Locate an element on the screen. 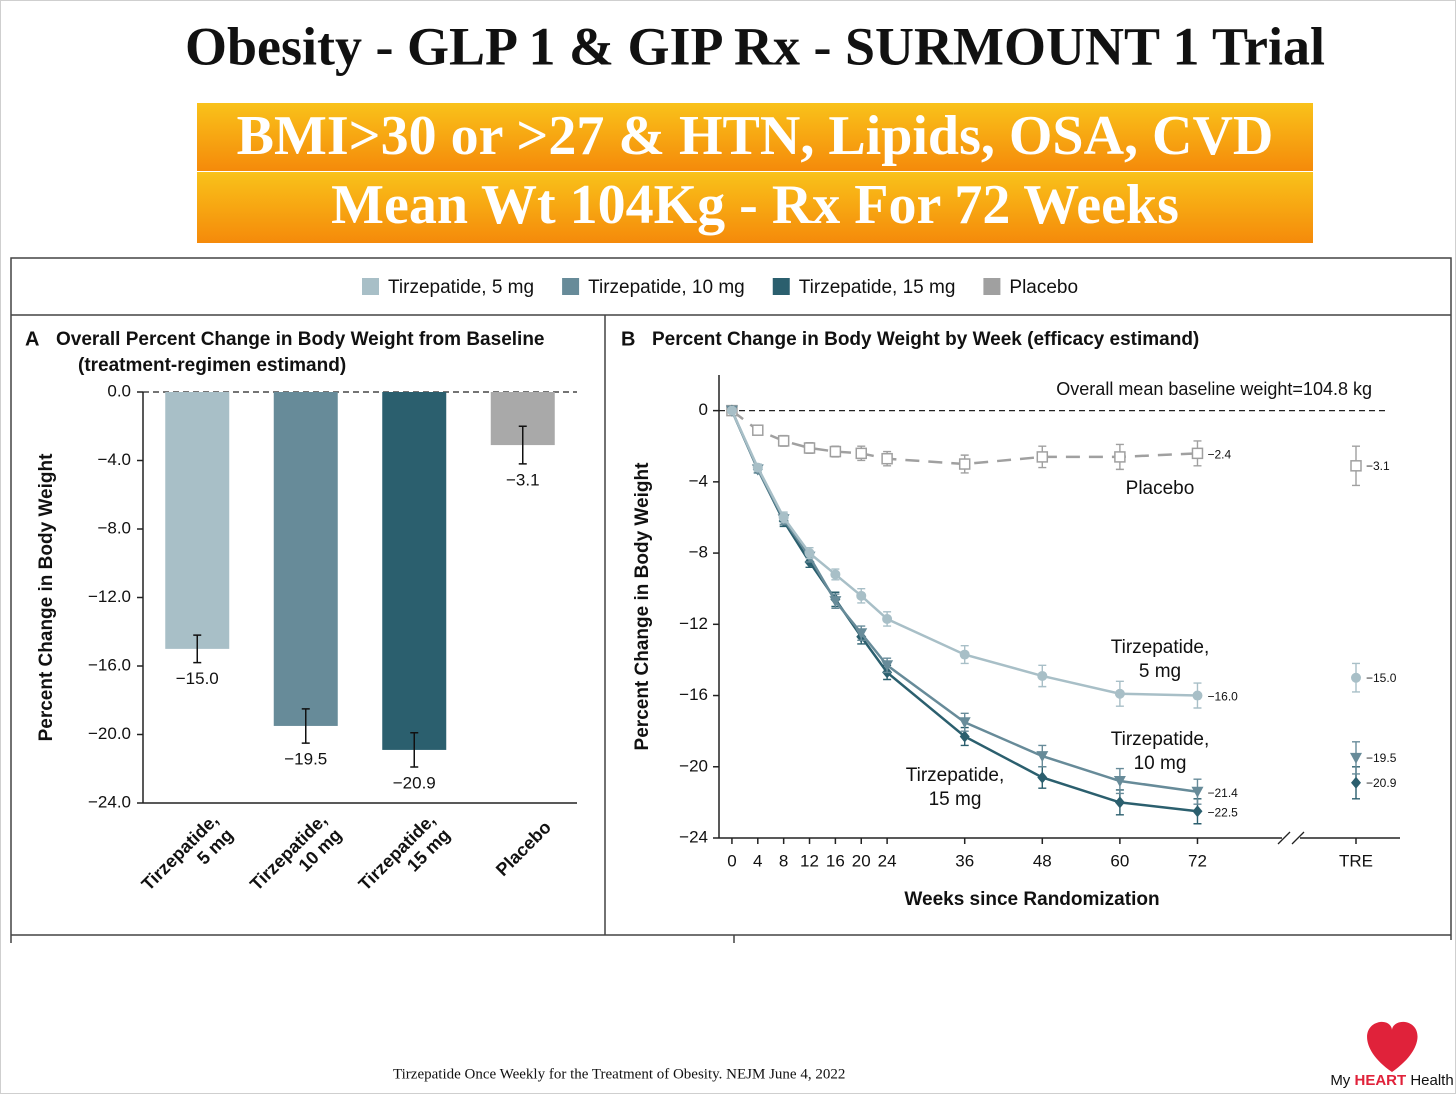 The height and width of the screenshot is (1094, 1456). x-axis-label: Weeks since Randomization is located at coordinates (1031, 899).